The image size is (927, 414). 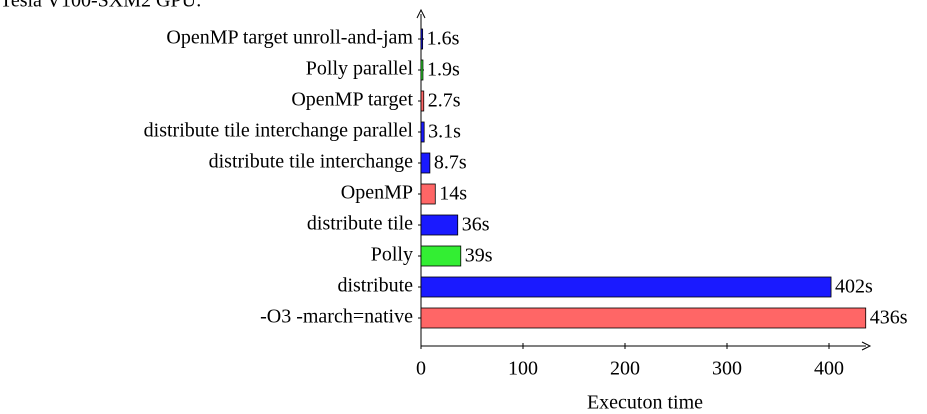 I want to click on value-label: 1.9s, so click(x=443, y=70).